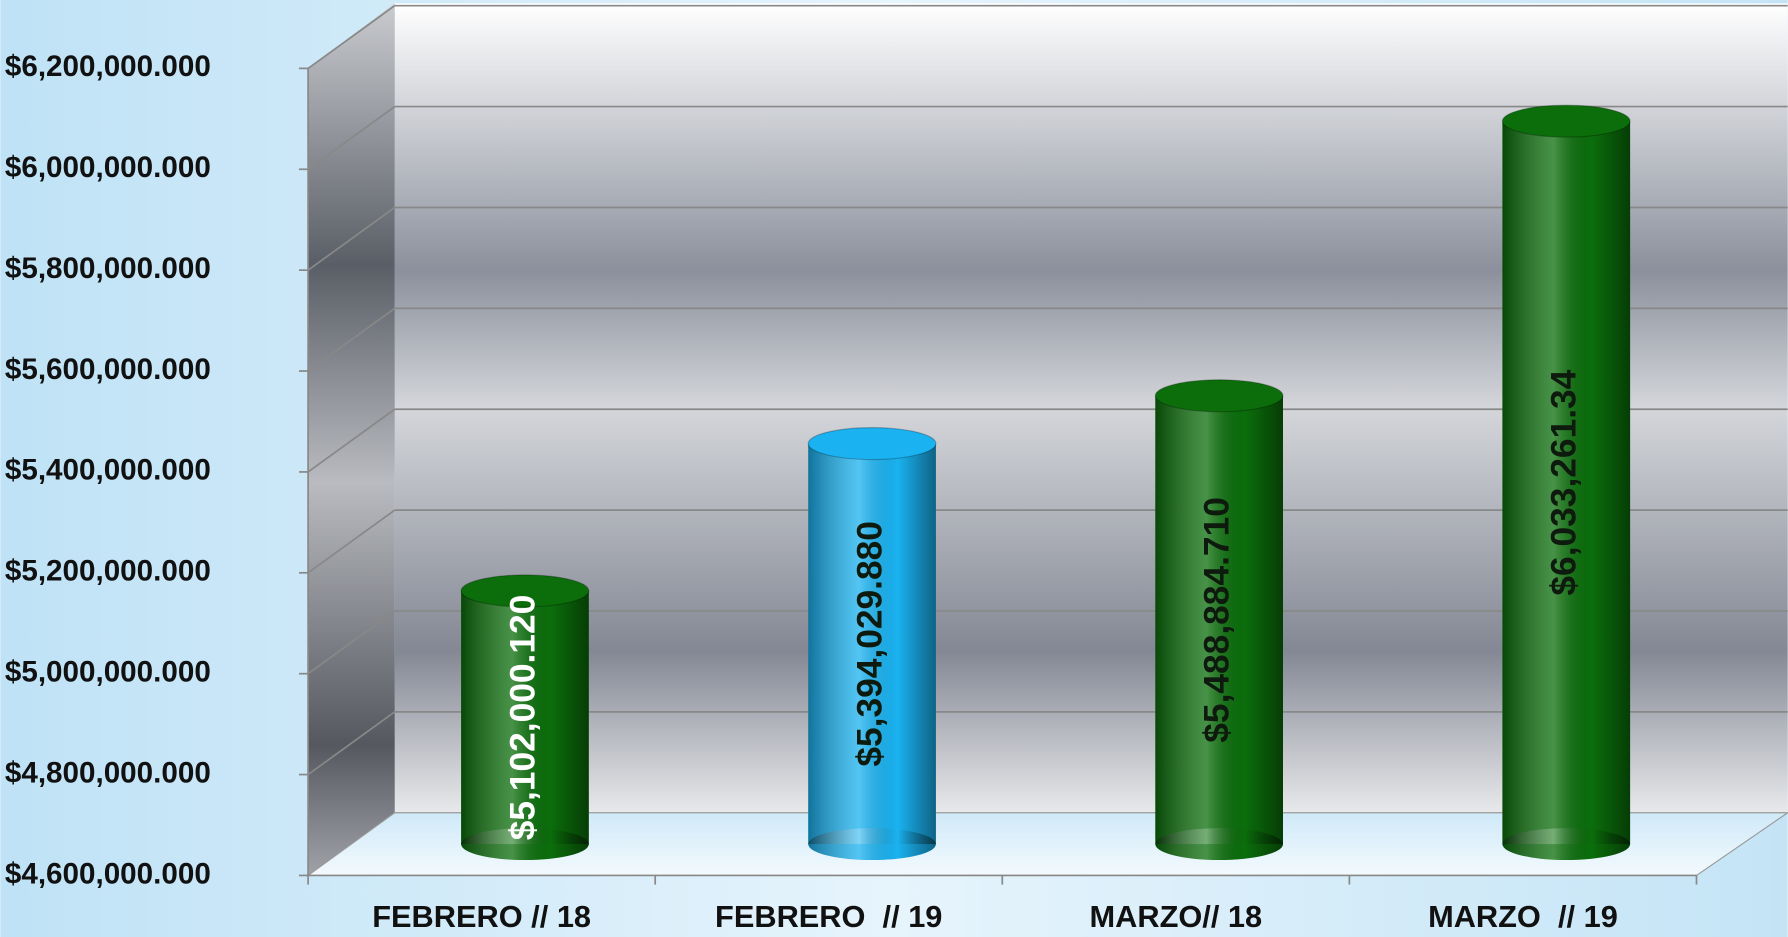  Describe the element at coordinates (108, 571) in the screenshot. I see `y-tick-label: $5,200,000.000` at that location.